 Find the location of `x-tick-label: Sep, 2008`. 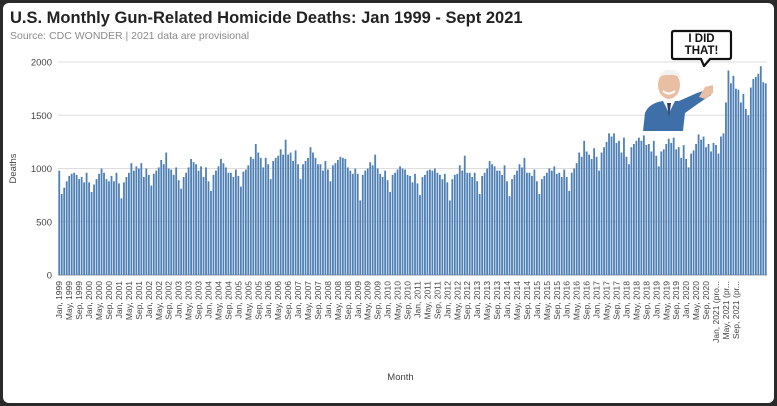

x-tick-label: Sep, 2008 is located at coordinates (348, 300).